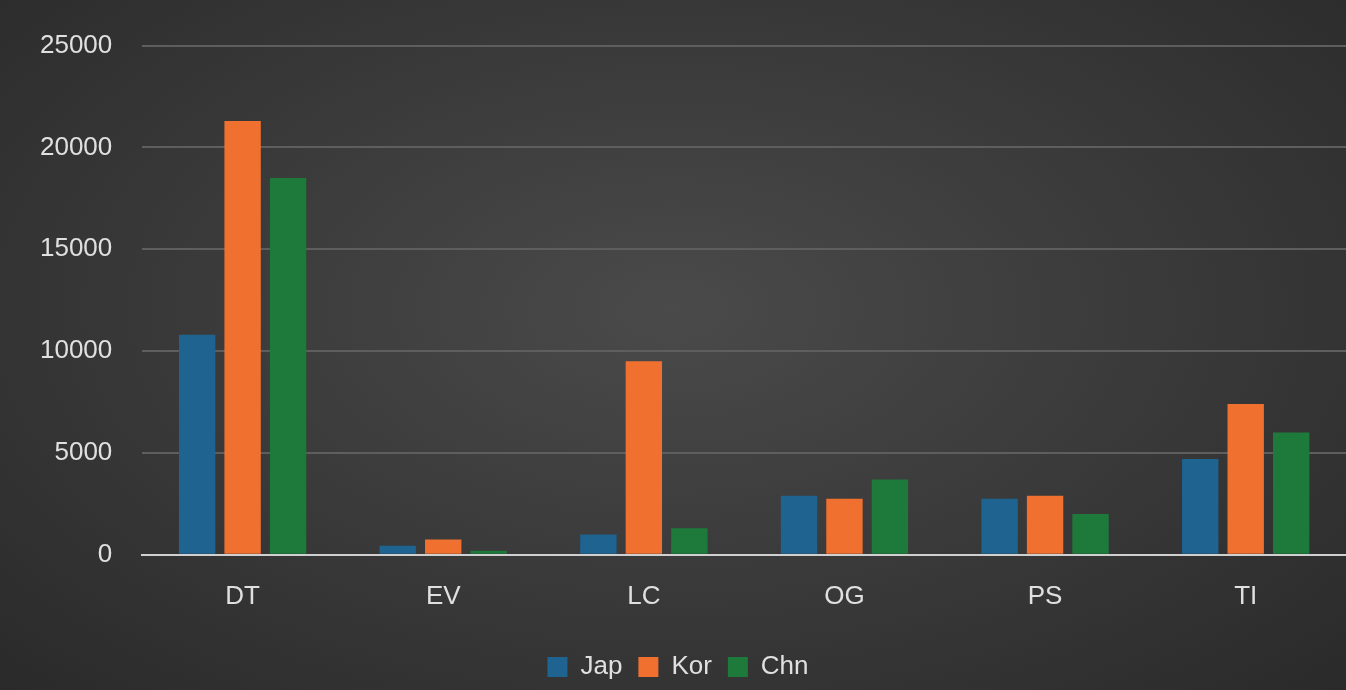  I want to click on y-tick-label: 20000, so click(76, 145).